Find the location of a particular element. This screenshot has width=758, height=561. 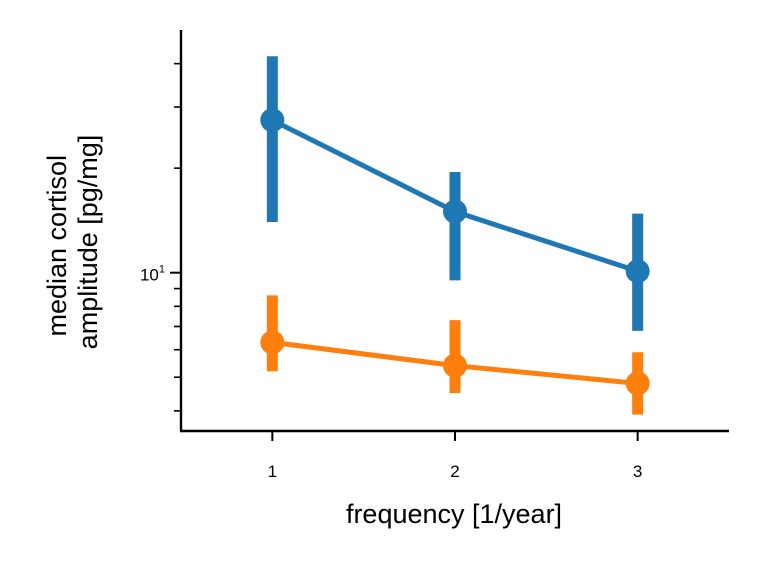

x-tick-label-1: 1 is located at coordinates (272, 471).